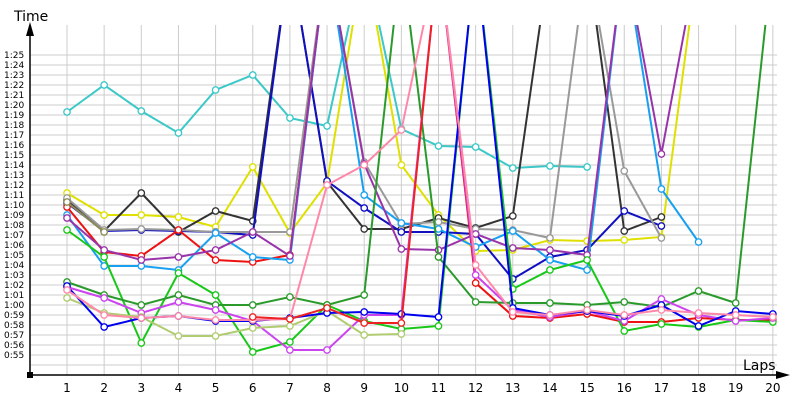 This screenshot has width=800, height=400. Describe the element at coordinates (475, 388) in the screenshot. I see `x-tick-label: 12` at that location.